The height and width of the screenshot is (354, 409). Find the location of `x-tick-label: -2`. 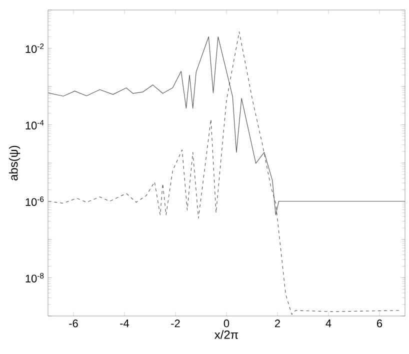

x-tick-label: -2 is located at coordinates (175, 324).